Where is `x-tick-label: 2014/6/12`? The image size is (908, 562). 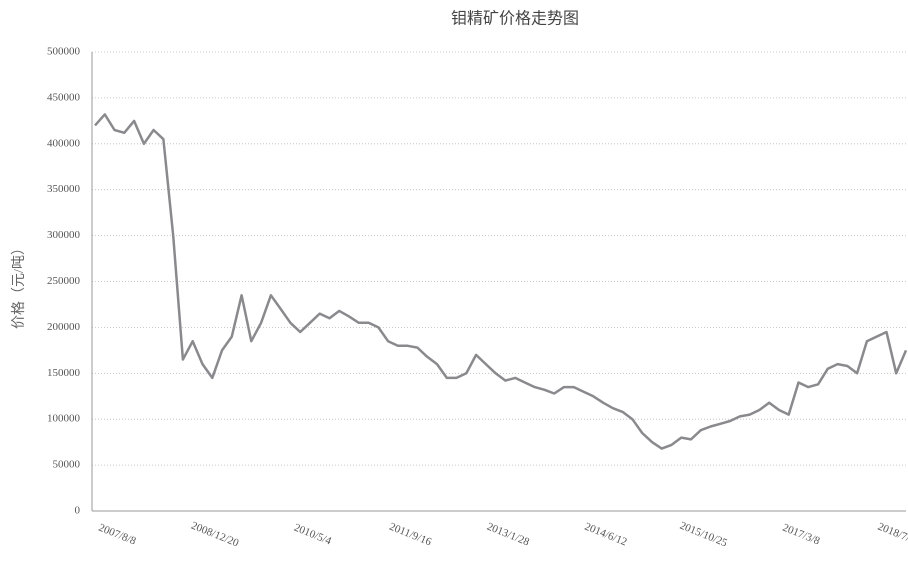 x-tick-label: 2014/6/12 is located at coordinates (606, 535).